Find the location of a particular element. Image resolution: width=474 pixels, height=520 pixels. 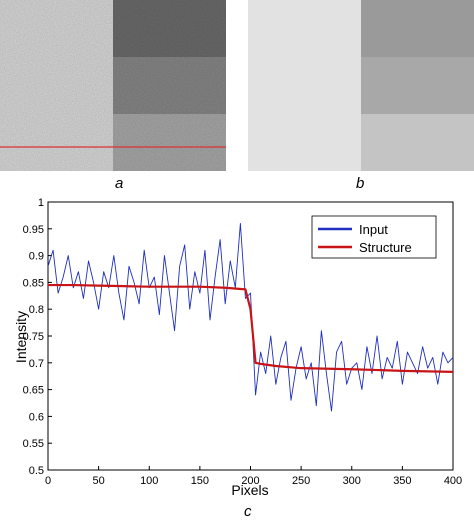

x-tick-label: 150 is located at coordinates (200, 481).